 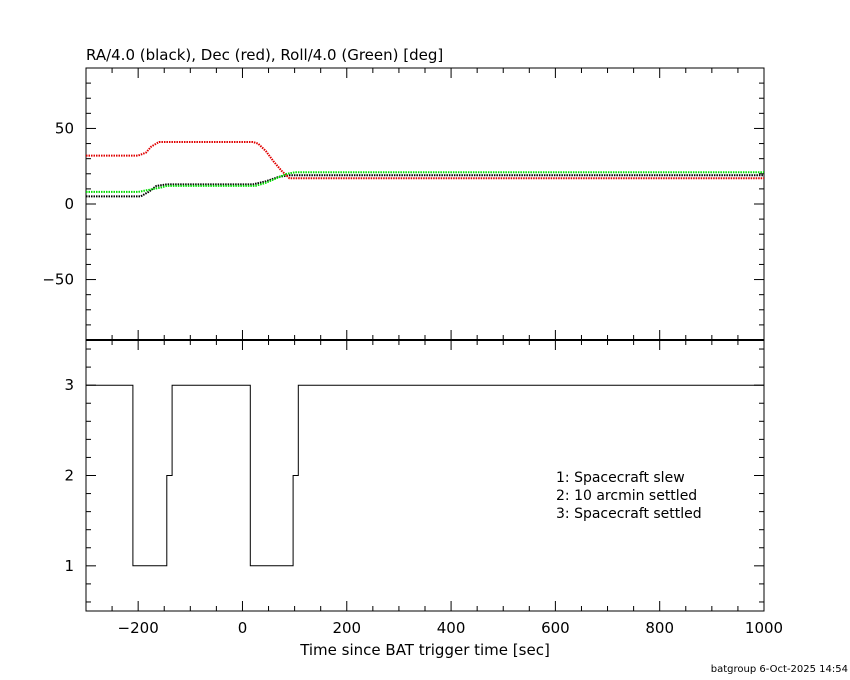 What do you see at coordinates (620, 478) in the screenshot?
I see `legend-entry: 1: Spacecraft slew` at bounding box center [620, 478].